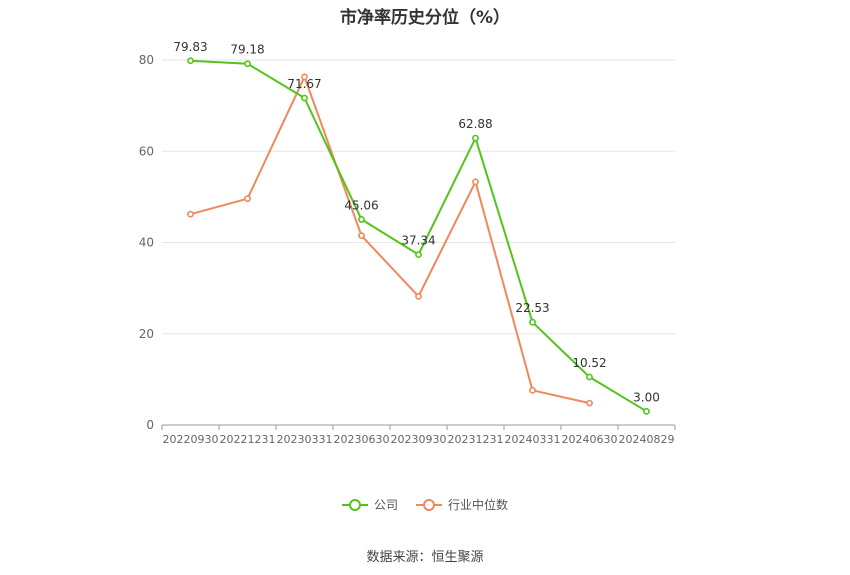  What do you see at coordinates (476, 439) in the screenshot?
I see `x-tick-label: 20231231` at bounding box center [476, 439].